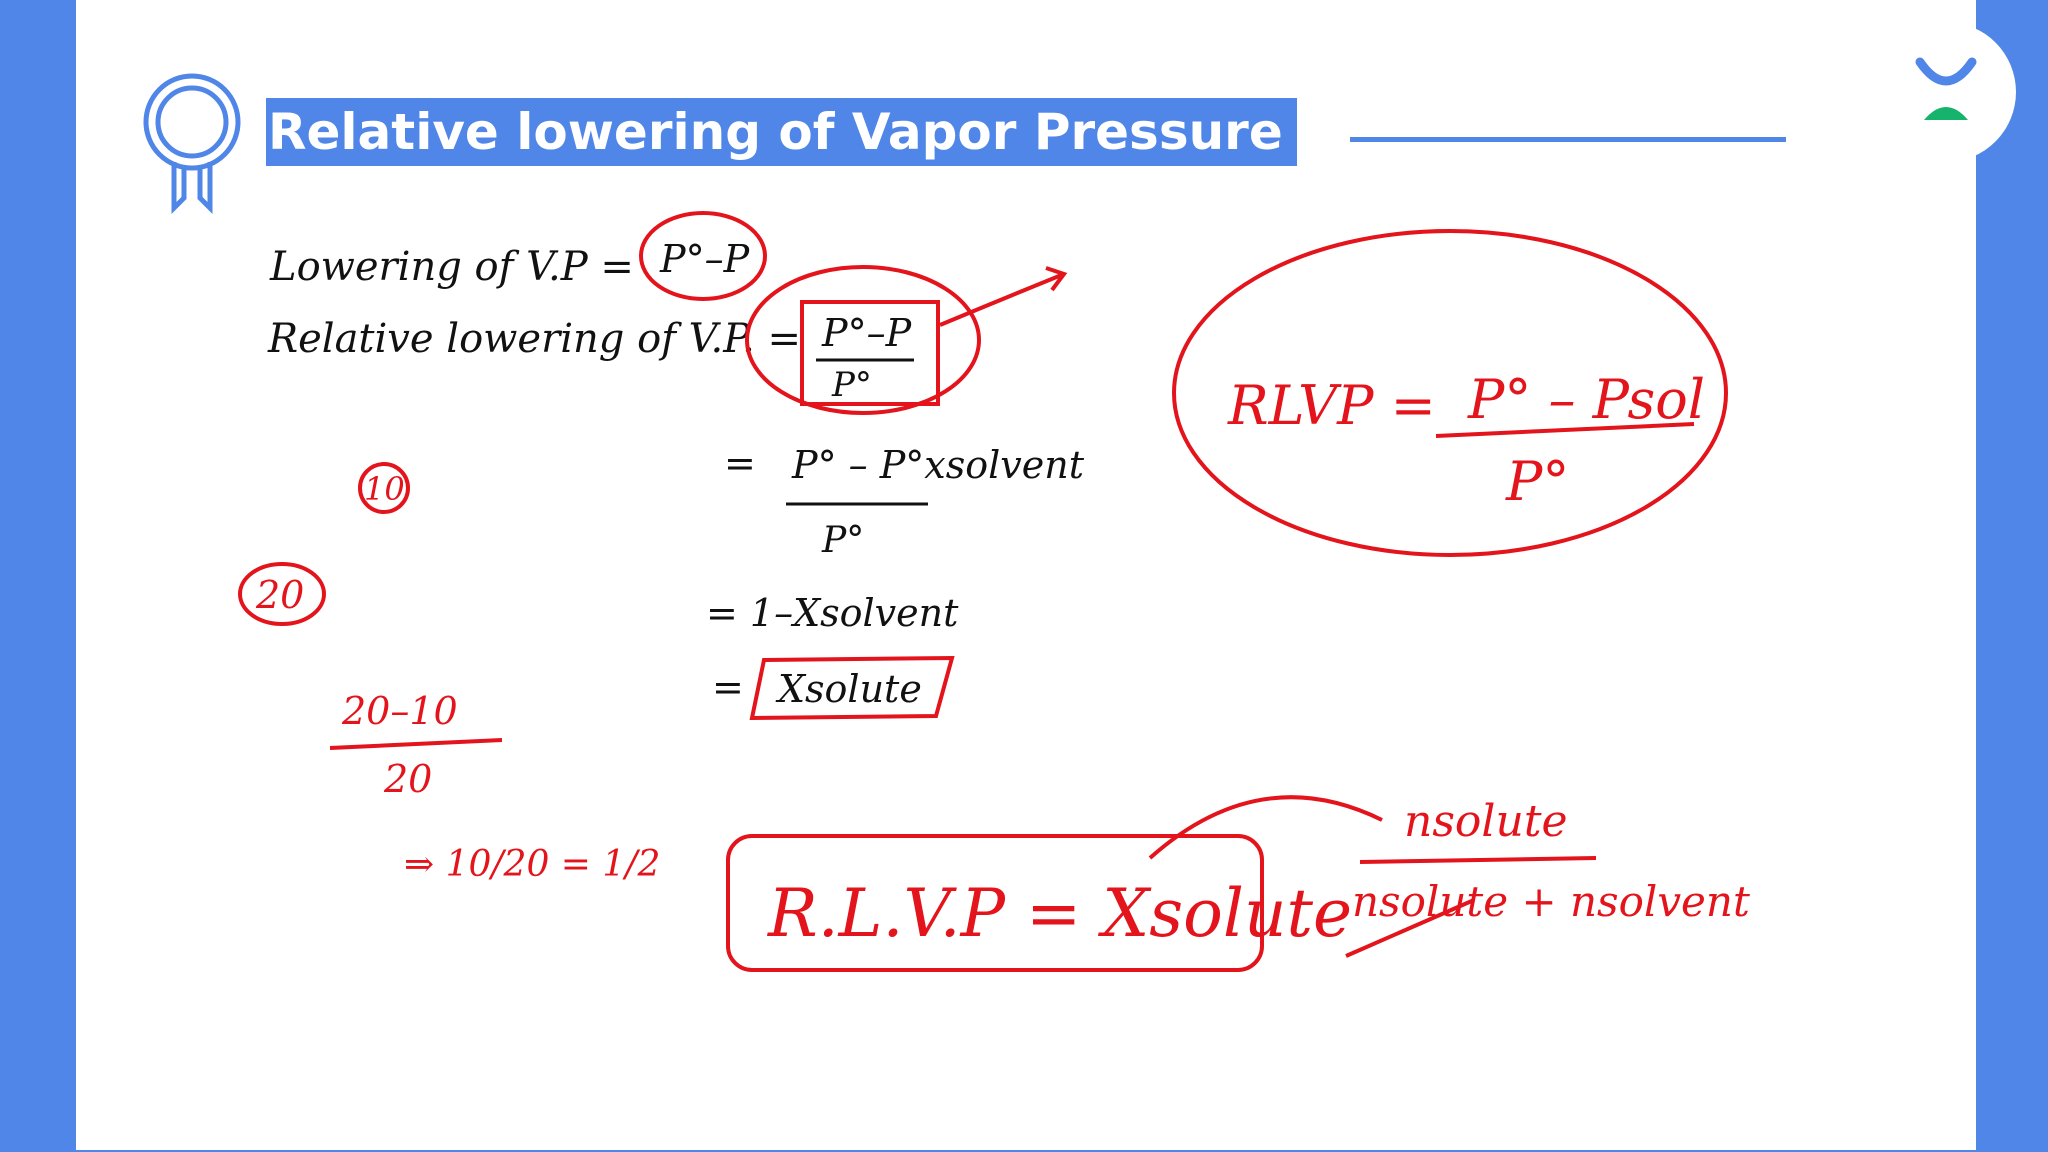  Describe the element at coordinates (451, 267) in the screenshot. I see `lowering-vp-label: Lowering of V.P =` at that location.